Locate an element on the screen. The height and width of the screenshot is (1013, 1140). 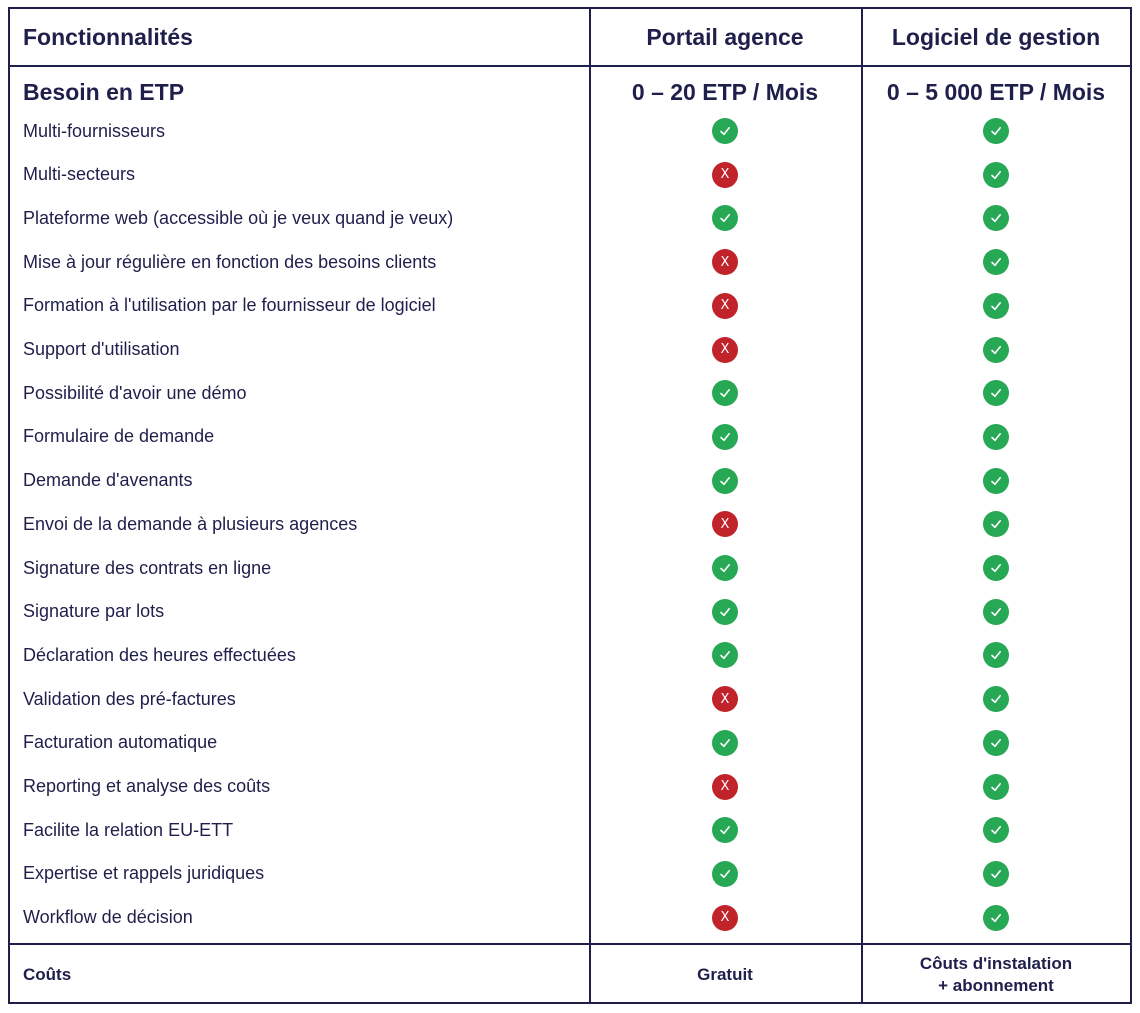
header-features: Fonctionnalités is located at coordinates (108, 36).